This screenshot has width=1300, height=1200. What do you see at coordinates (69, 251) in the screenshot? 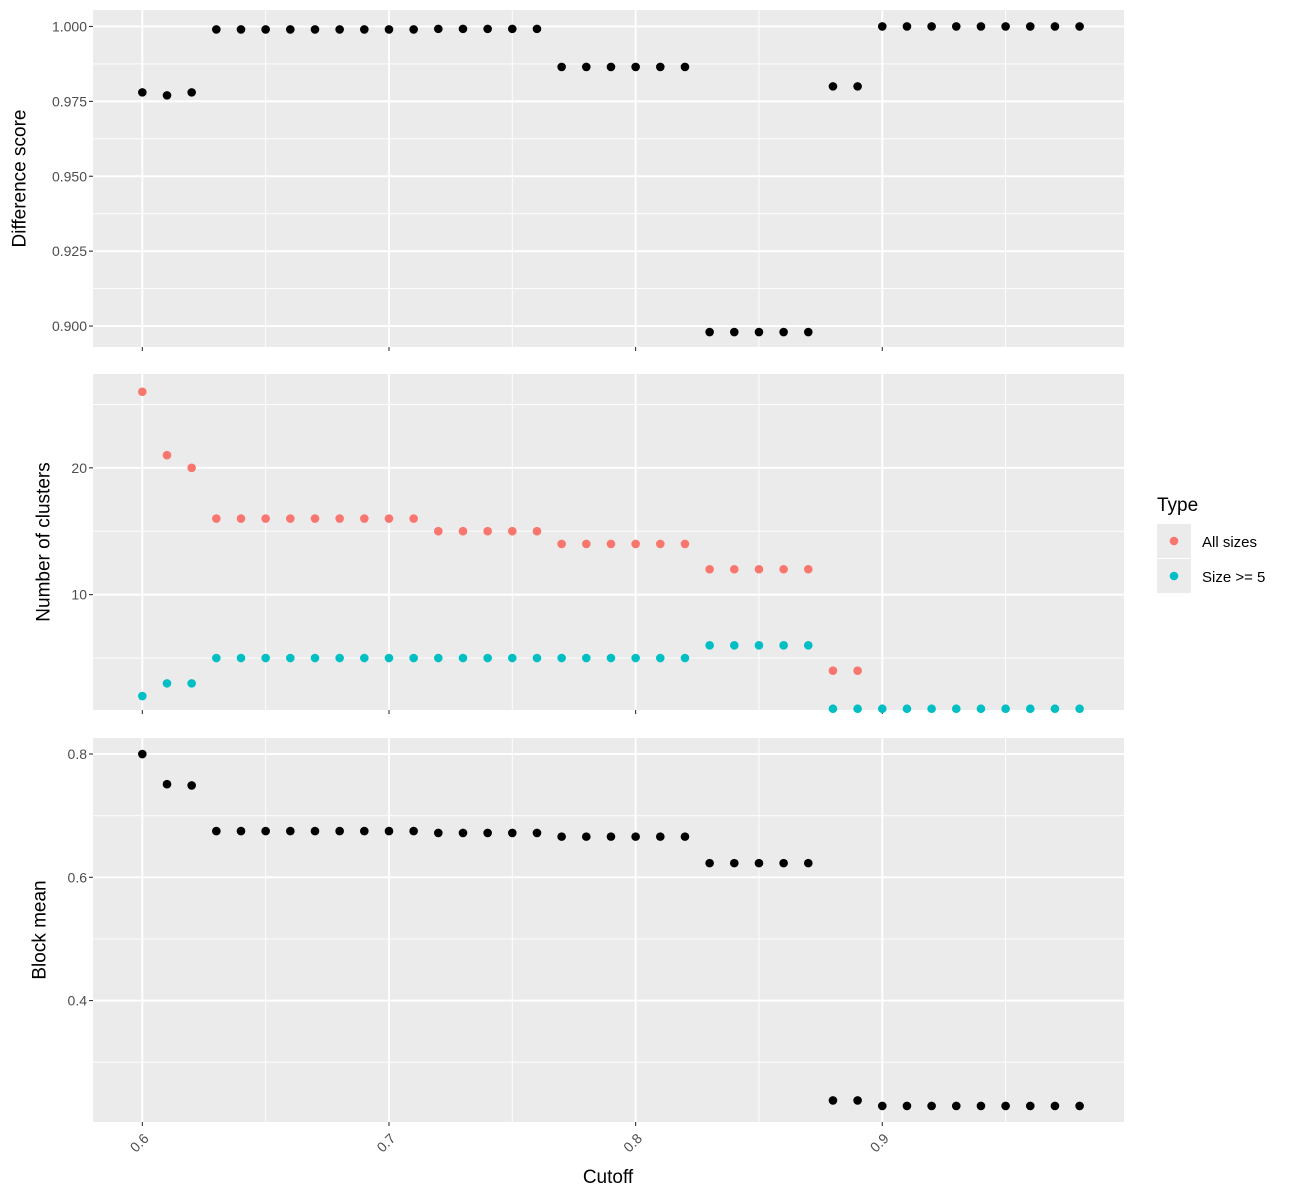
I see `y-tick-label: 0.925` at bounding box center [69, 251].